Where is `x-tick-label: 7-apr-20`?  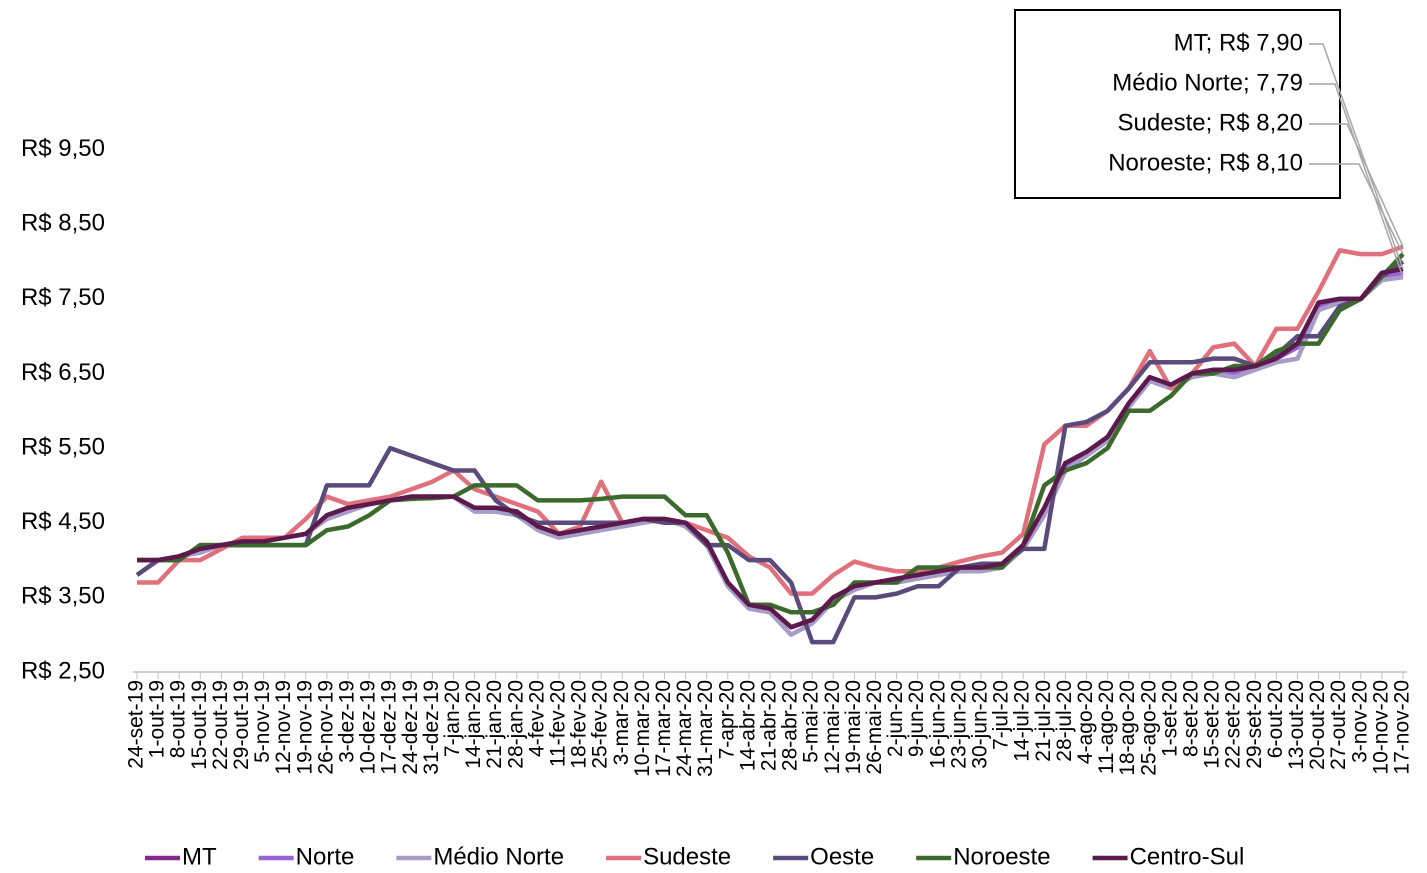
x-tick-label: 7-apr-20 is located at coordinates (726, 719).